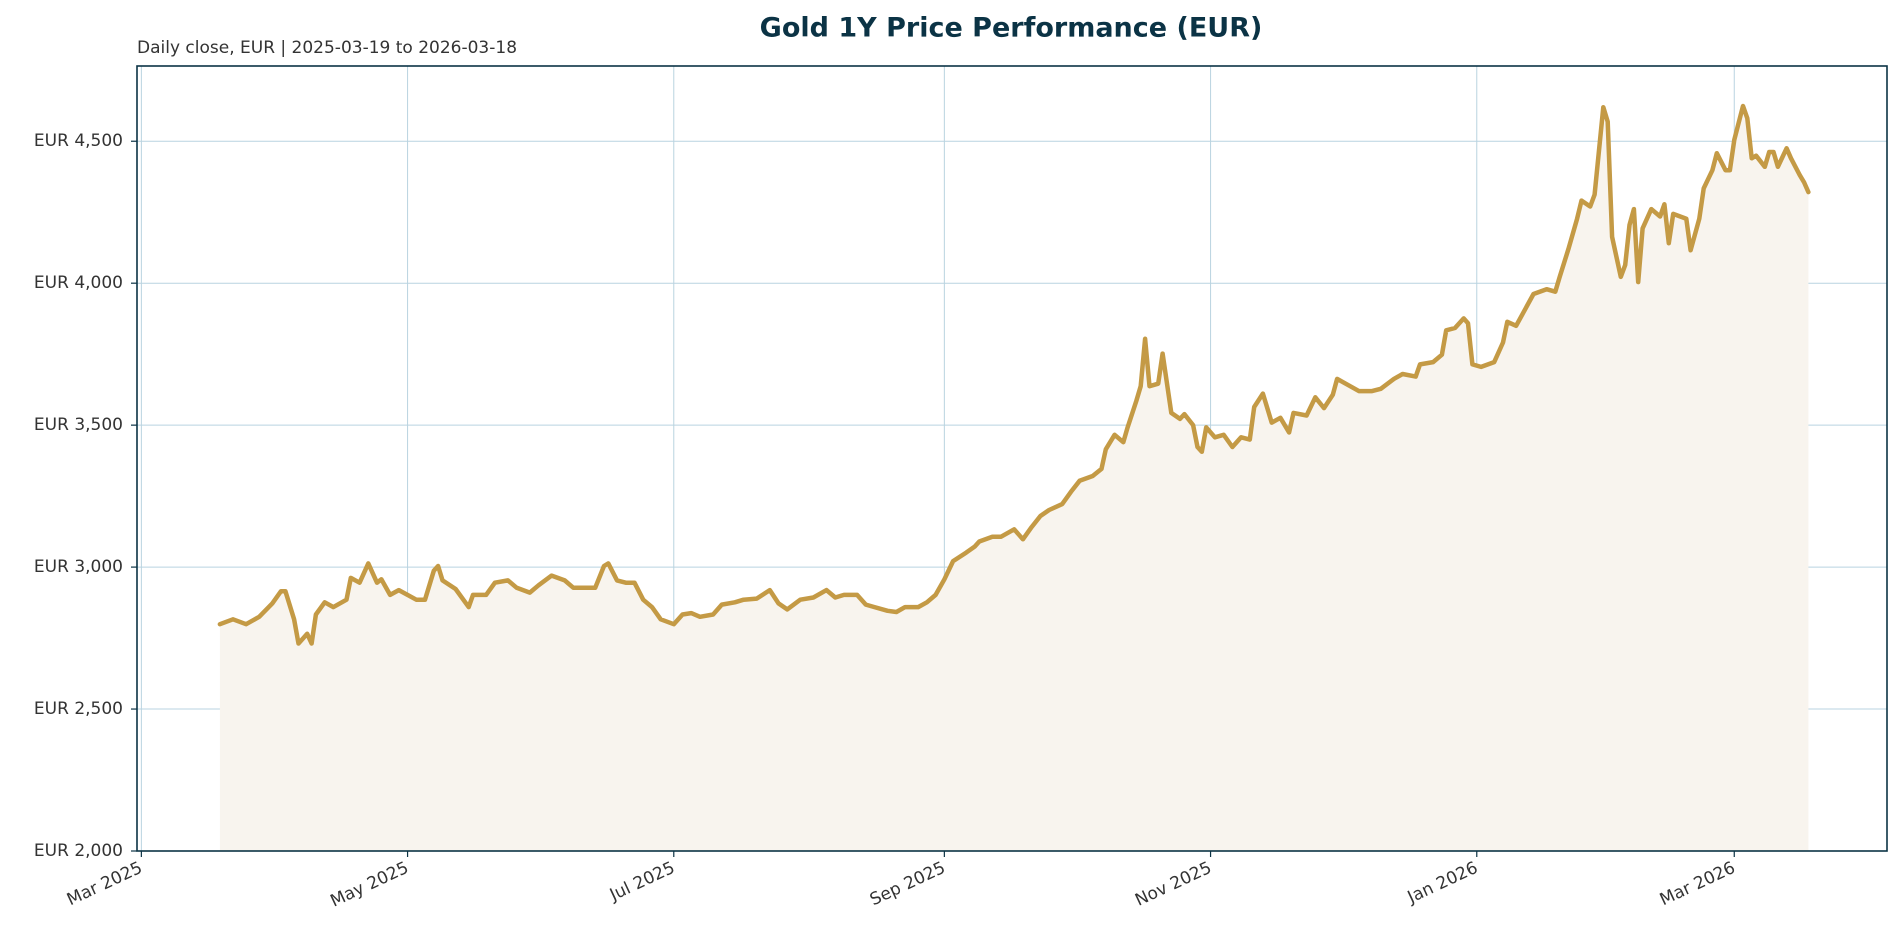  I want to click on y-tick-label: EUR 3,500, so click(78, 425).